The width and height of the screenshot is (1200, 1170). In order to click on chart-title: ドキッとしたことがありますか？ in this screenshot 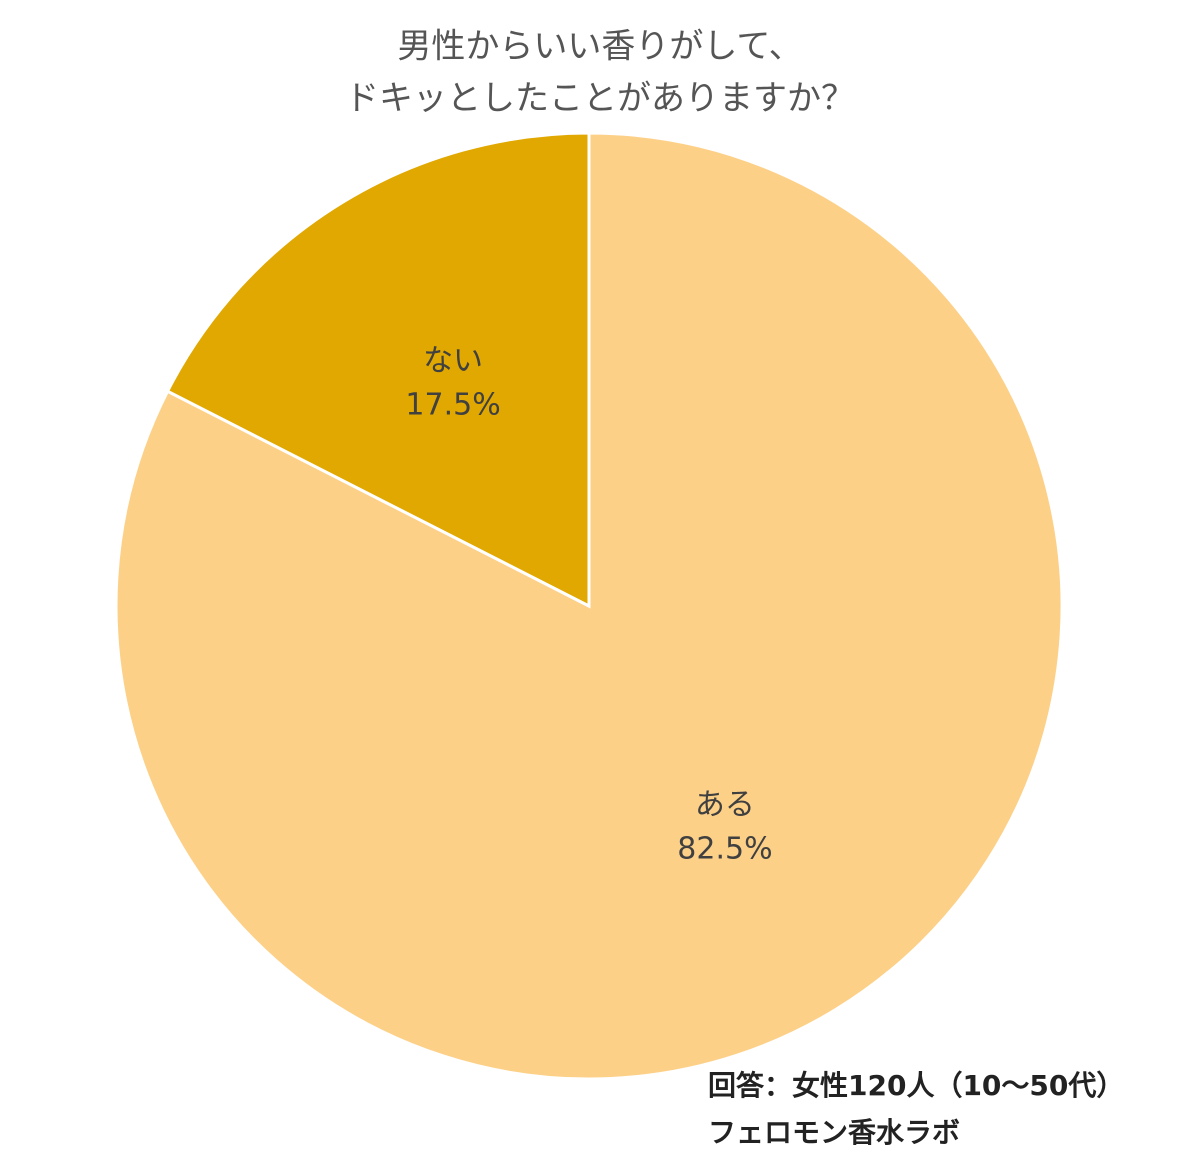, I will do `click(600, 99)`.